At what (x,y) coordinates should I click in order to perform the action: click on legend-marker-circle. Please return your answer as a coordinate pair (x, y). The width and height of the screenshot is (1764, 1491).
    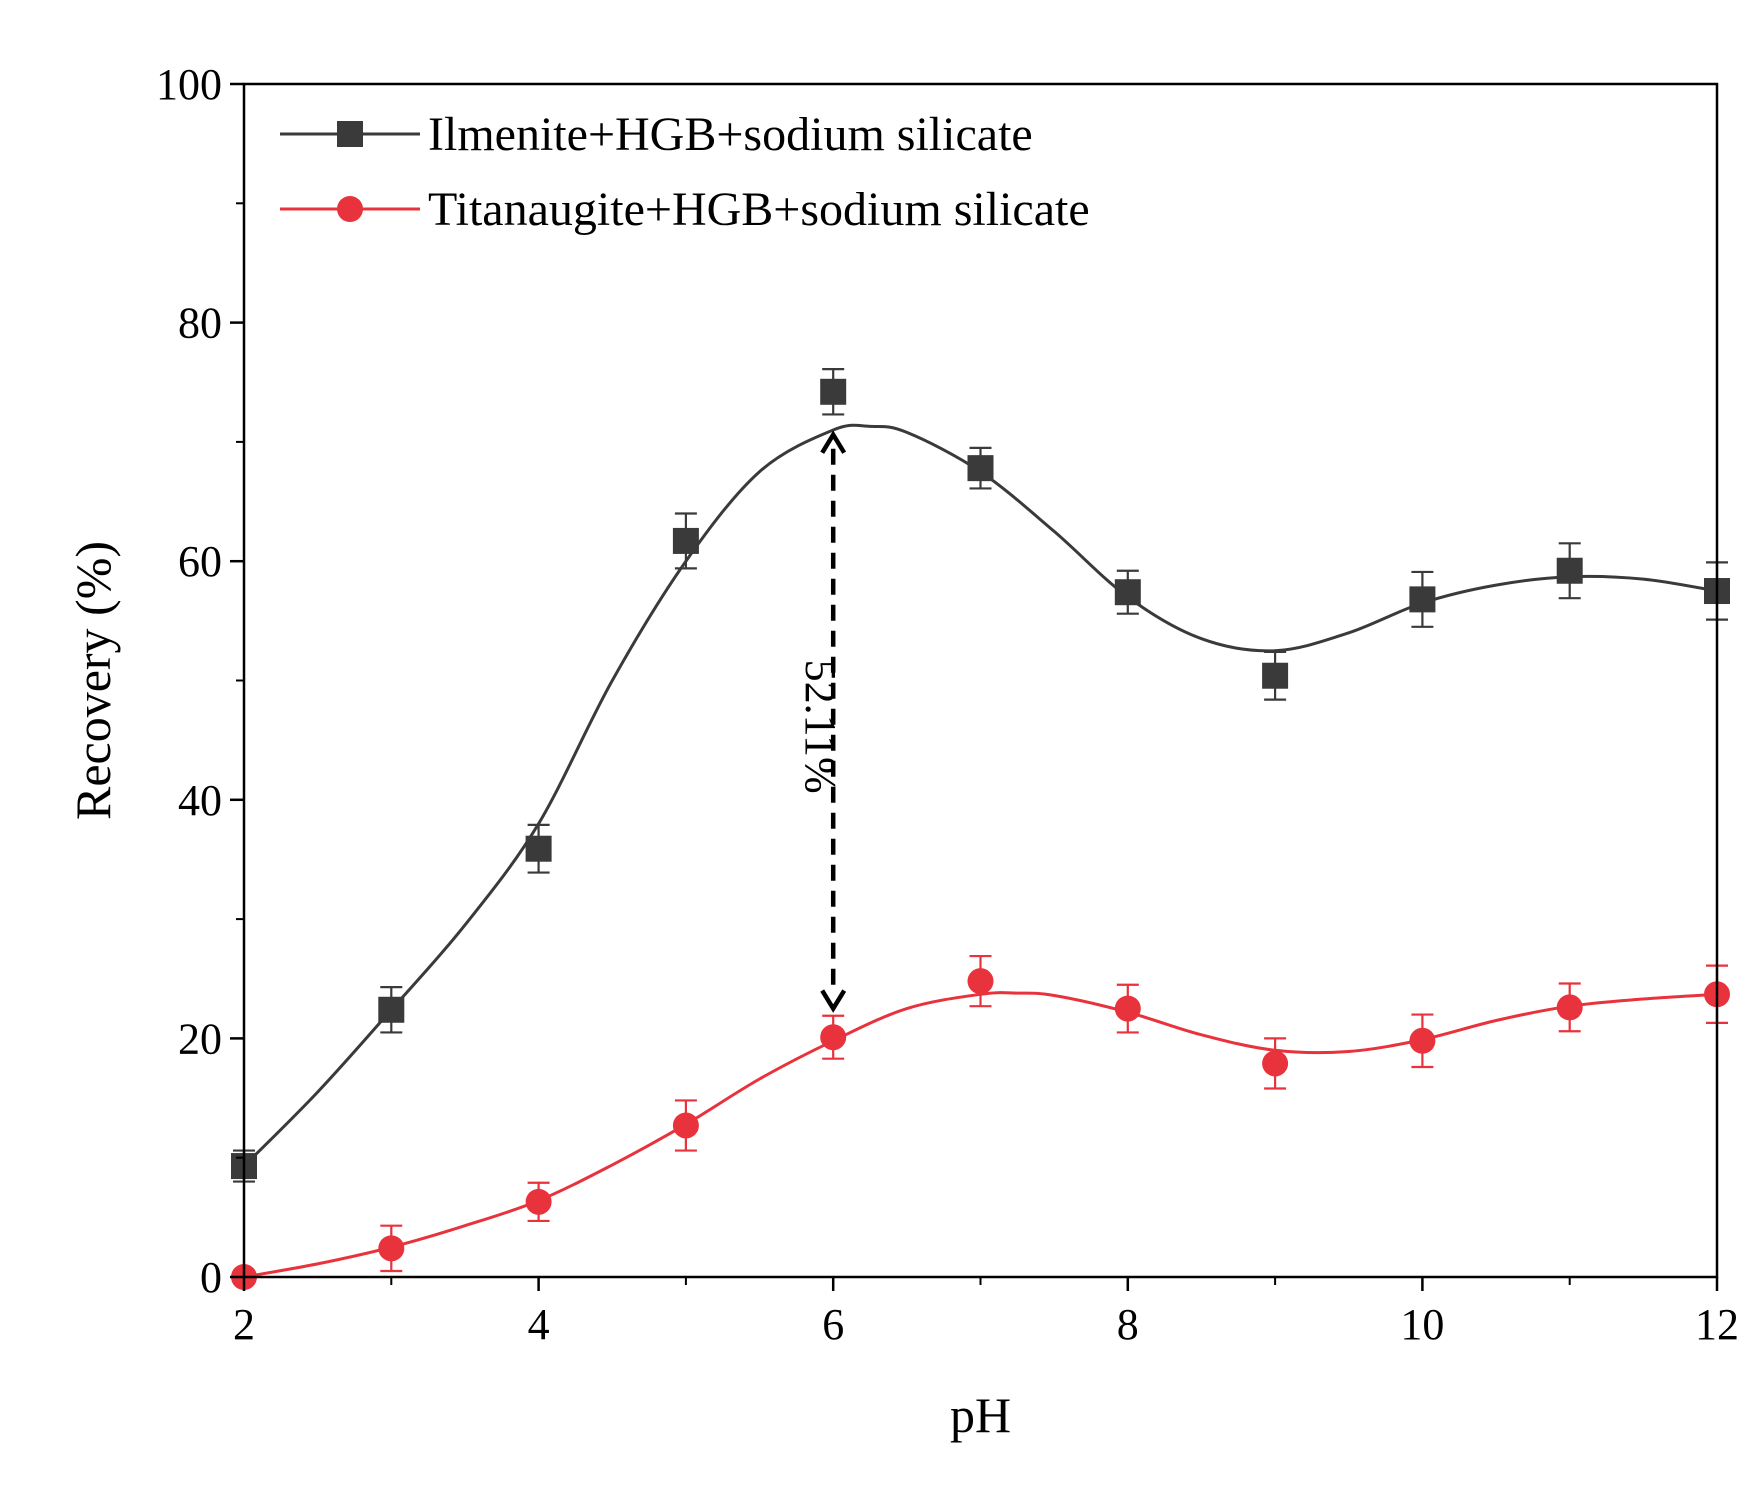
    Looking at the image, I should click on (350, 209).